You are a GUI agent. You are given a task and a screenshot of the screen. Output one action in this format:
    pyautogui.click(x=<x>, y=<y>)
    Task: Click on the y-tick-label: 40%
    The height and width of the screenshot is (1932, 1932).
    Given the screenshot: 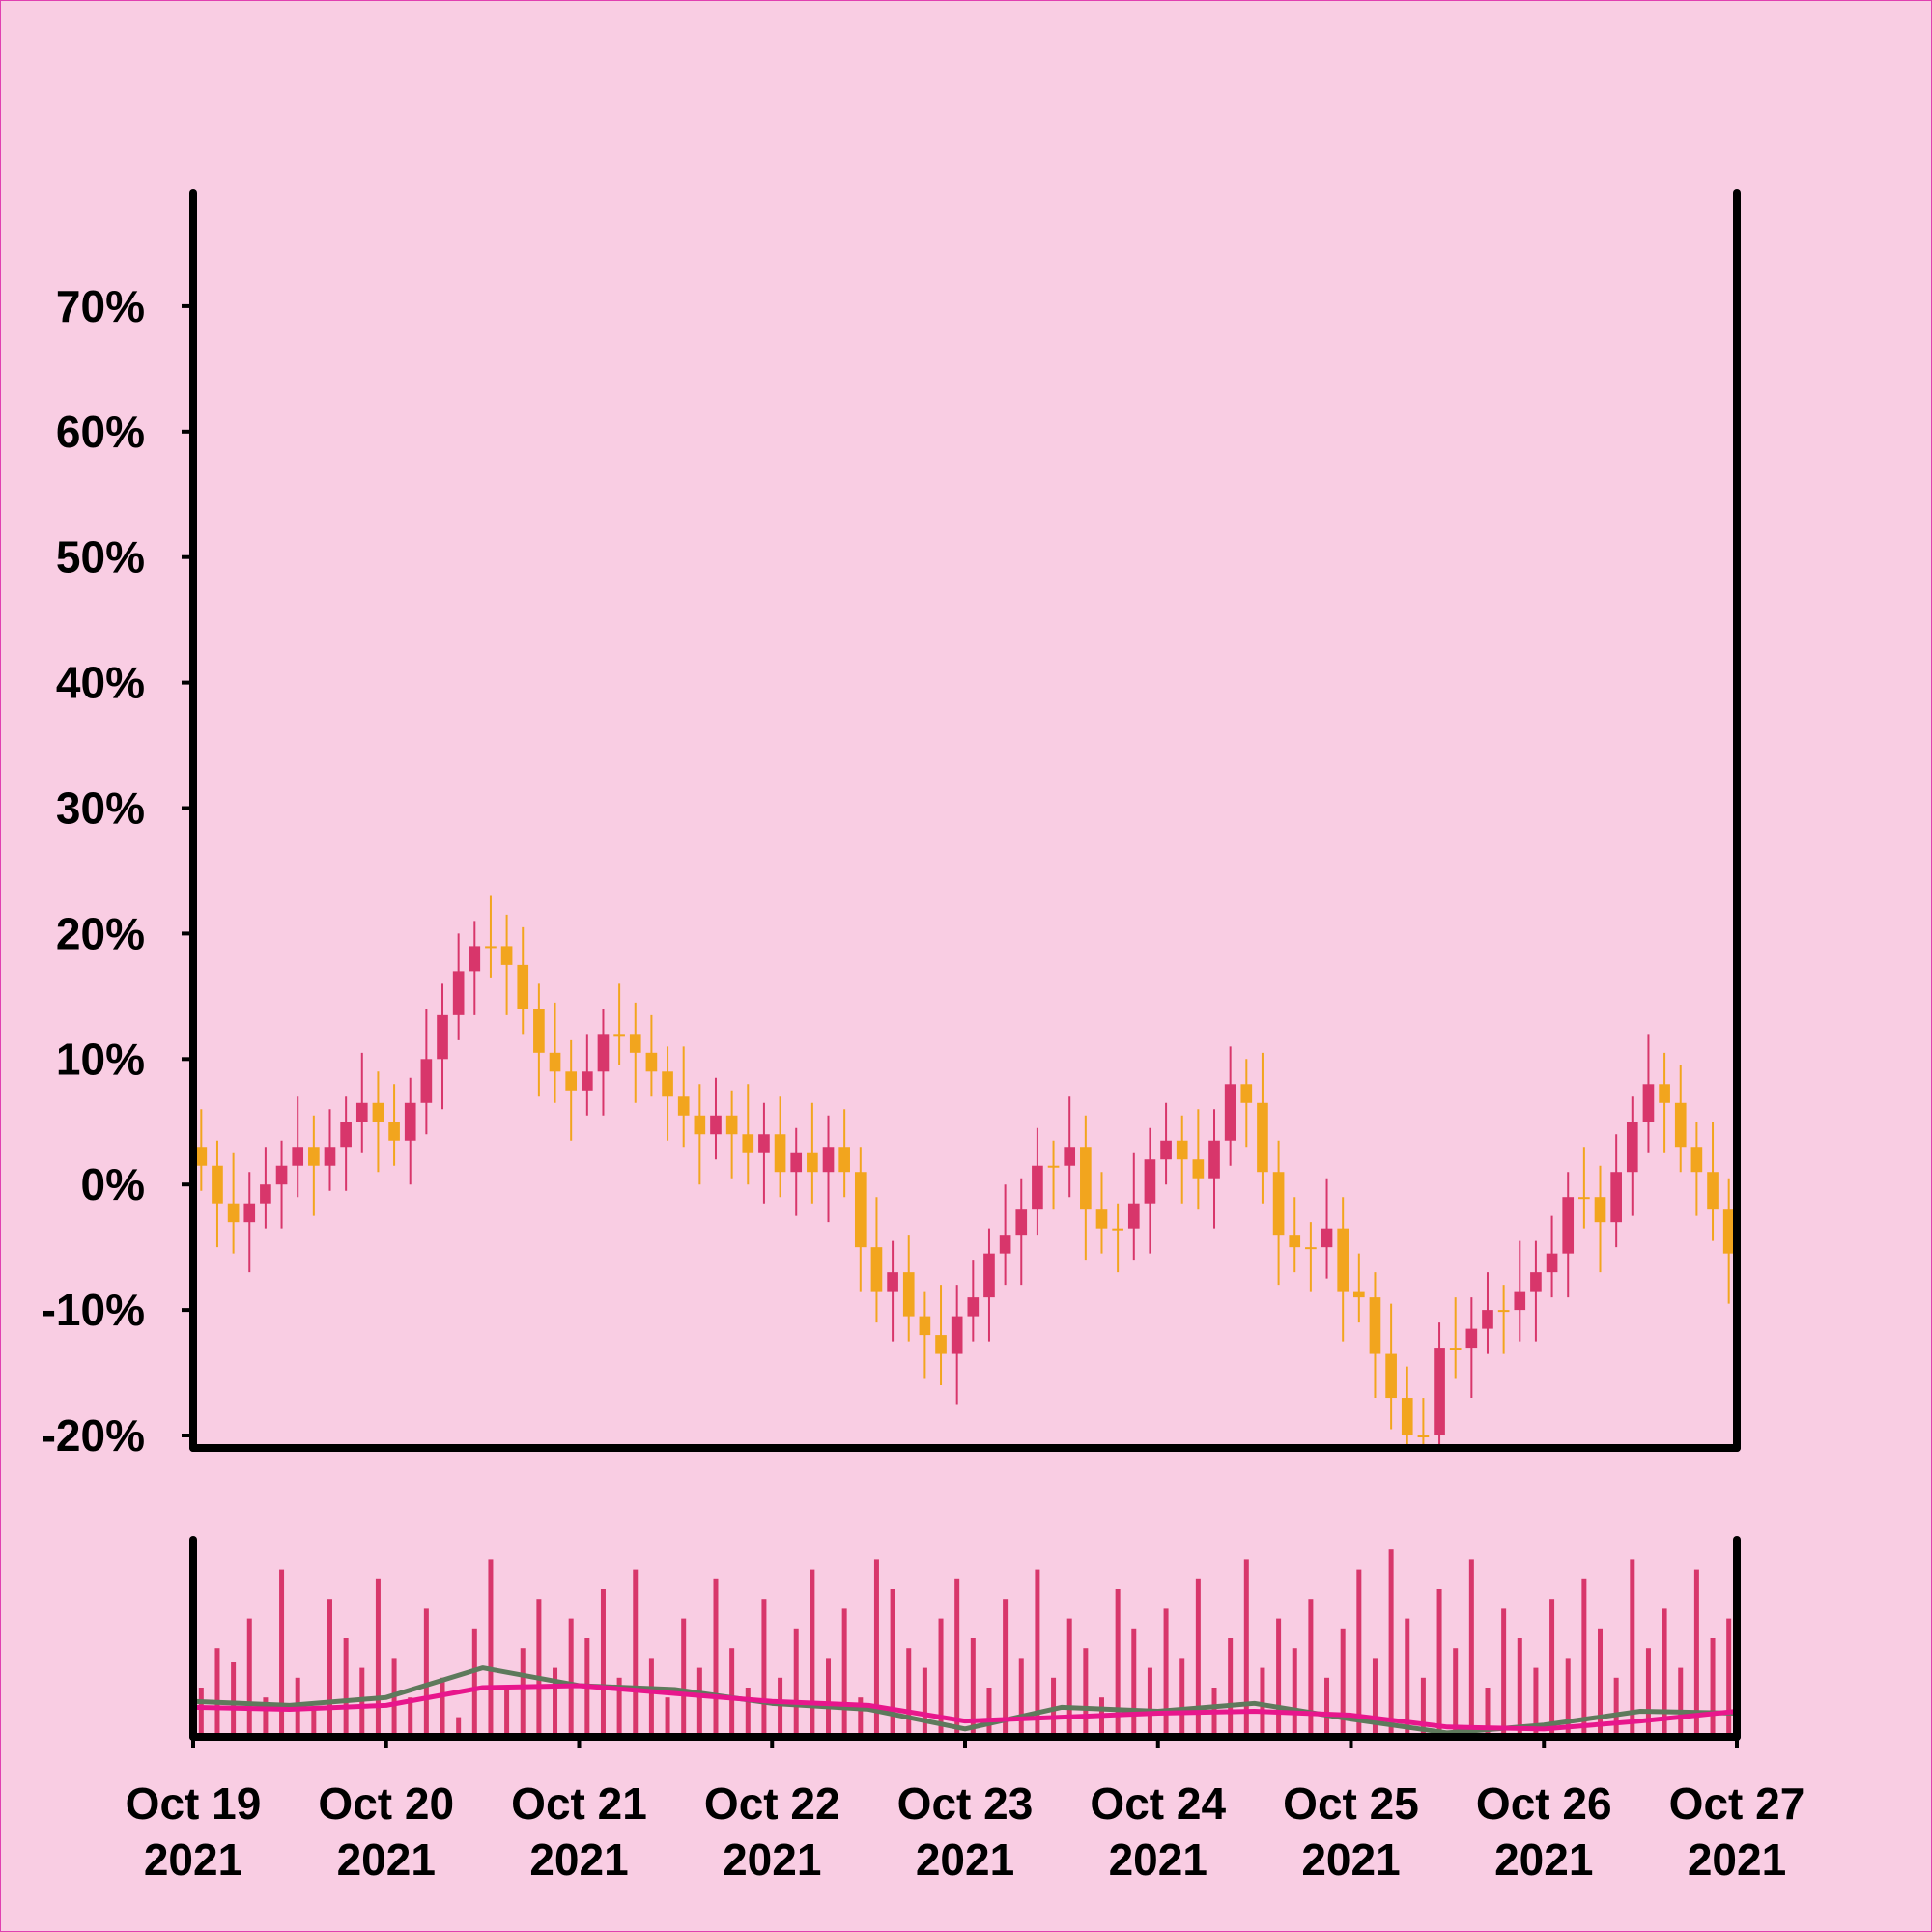 What is the action you would take?
    pyautogui.click(x=100, y=683)
    